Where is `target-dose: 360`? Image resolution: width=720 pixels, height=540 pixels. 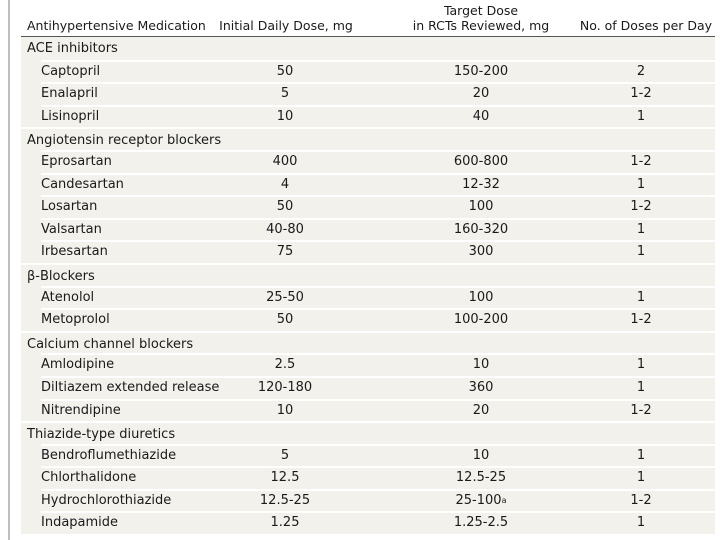 target-dose: 360 is located at coordinates (481, 387).